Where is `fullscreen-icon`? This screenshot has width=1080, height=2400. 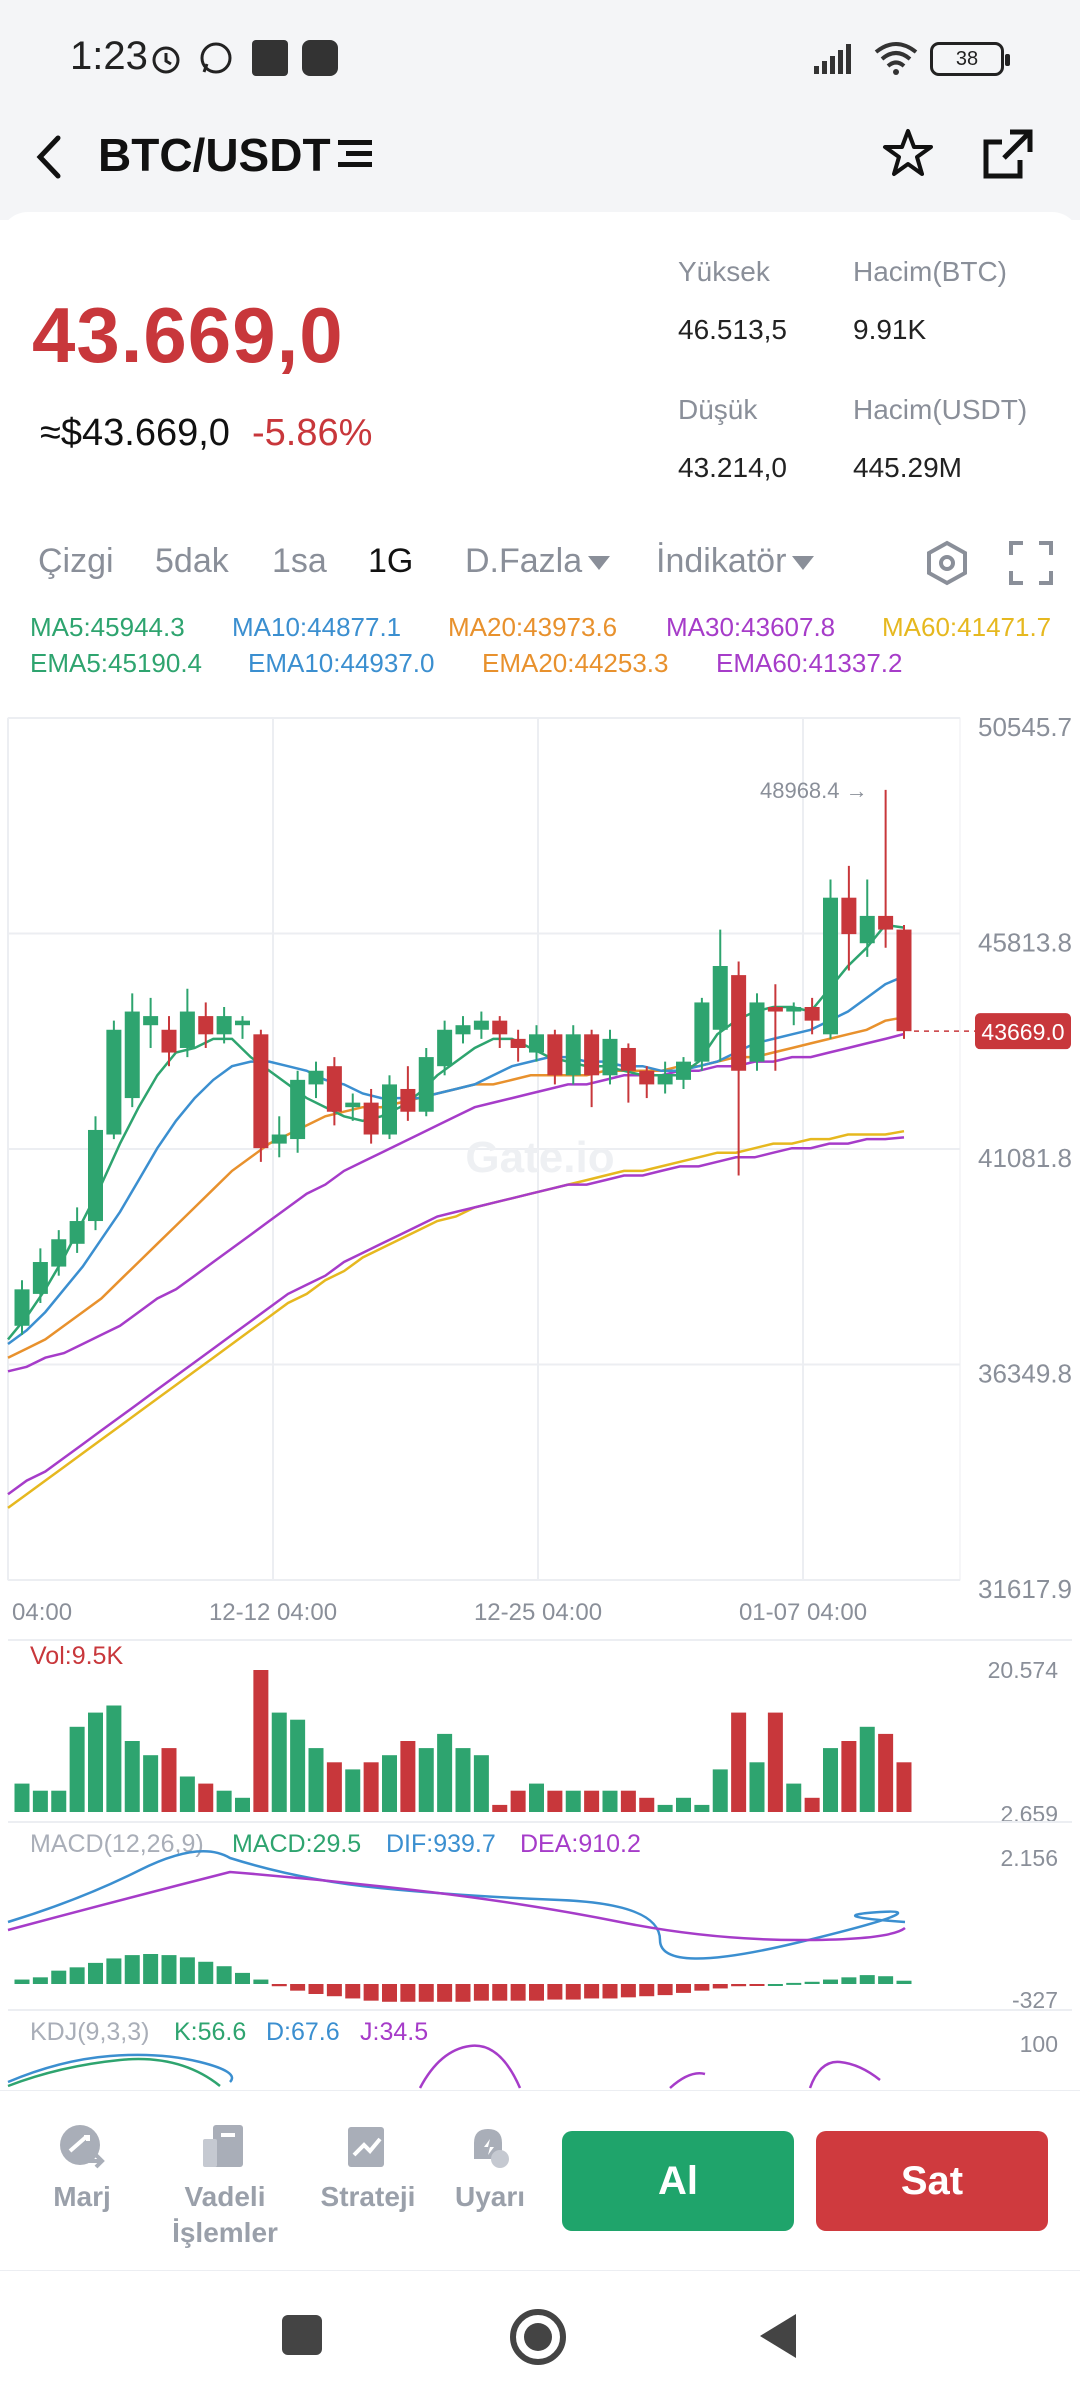
fullscreen-icon is located at coordinates (1031, 563).